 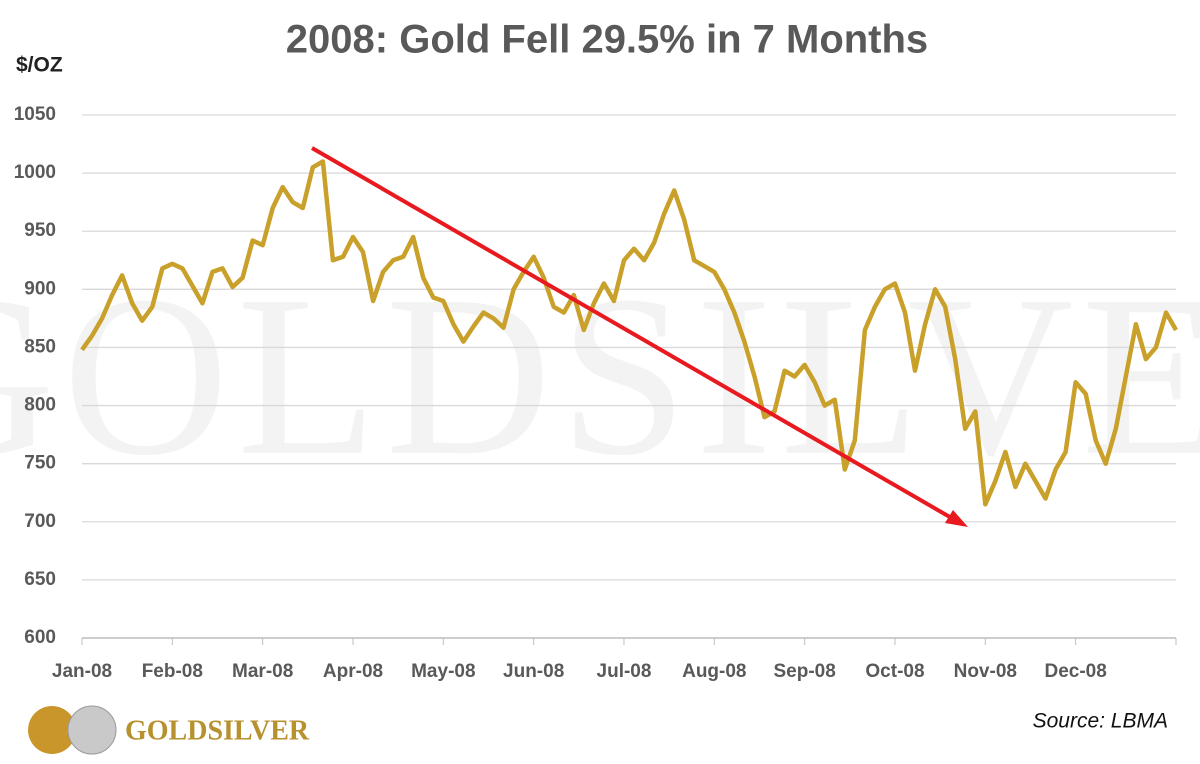 What do you see at coordinates (40, 521) in the screenshot?
I see `y-tick-label: 700` at bounding box center [40, 521].